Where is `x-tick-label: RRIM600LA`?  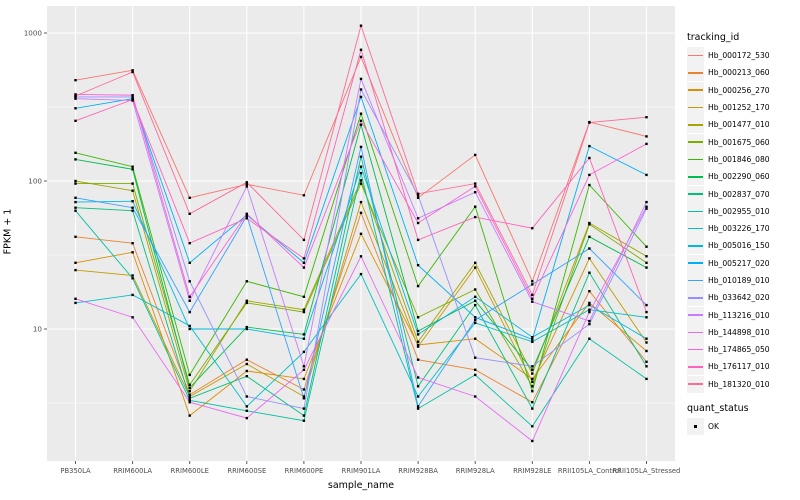
x-tick-label: RRIM600LA is located at coordinates (132, 471).